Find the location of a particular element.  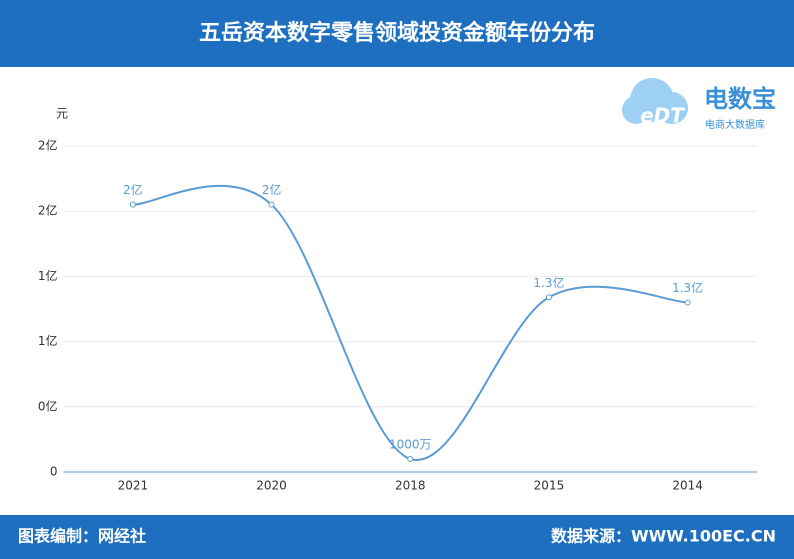

footer-right: 数据来源：WWW.100EC.CN is located at coordinates (663, 536).